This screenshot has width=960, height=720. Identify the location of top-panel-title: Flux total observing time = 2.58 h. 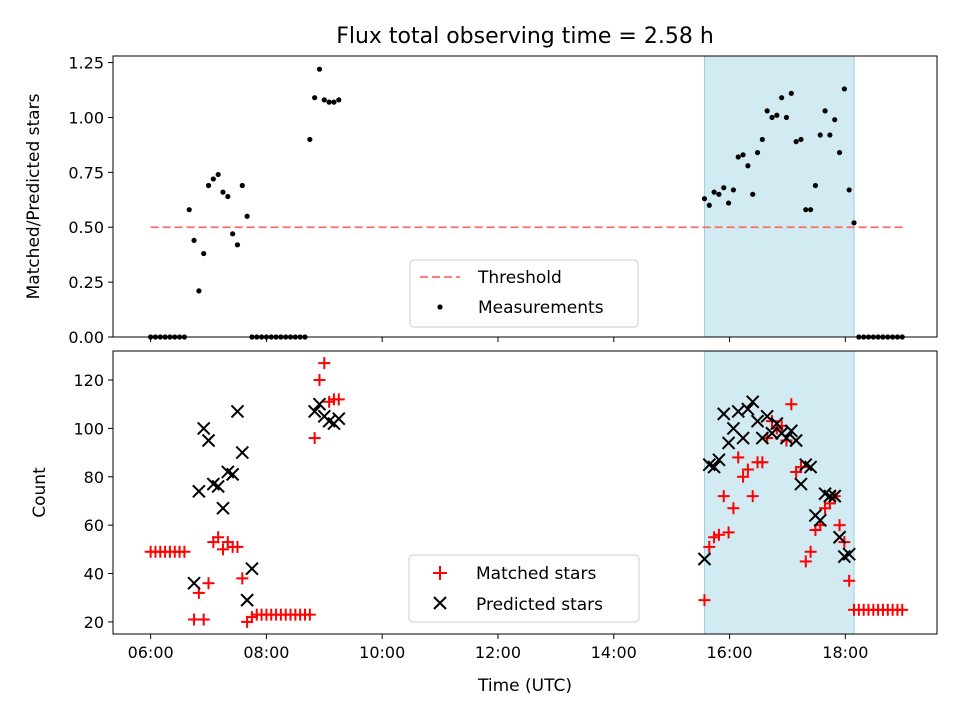
(525, 36).